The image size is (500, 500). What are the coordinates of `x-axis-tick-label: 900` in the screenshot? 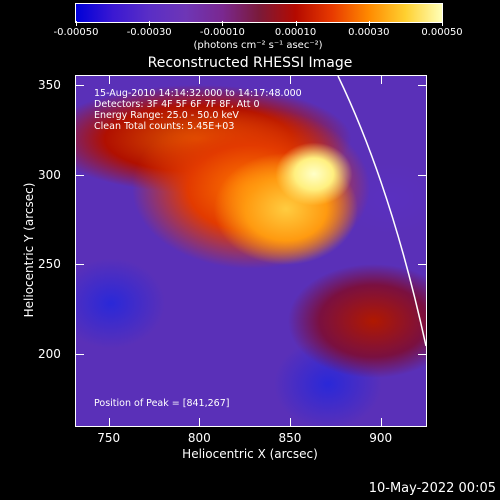 It's located at (381, 438).